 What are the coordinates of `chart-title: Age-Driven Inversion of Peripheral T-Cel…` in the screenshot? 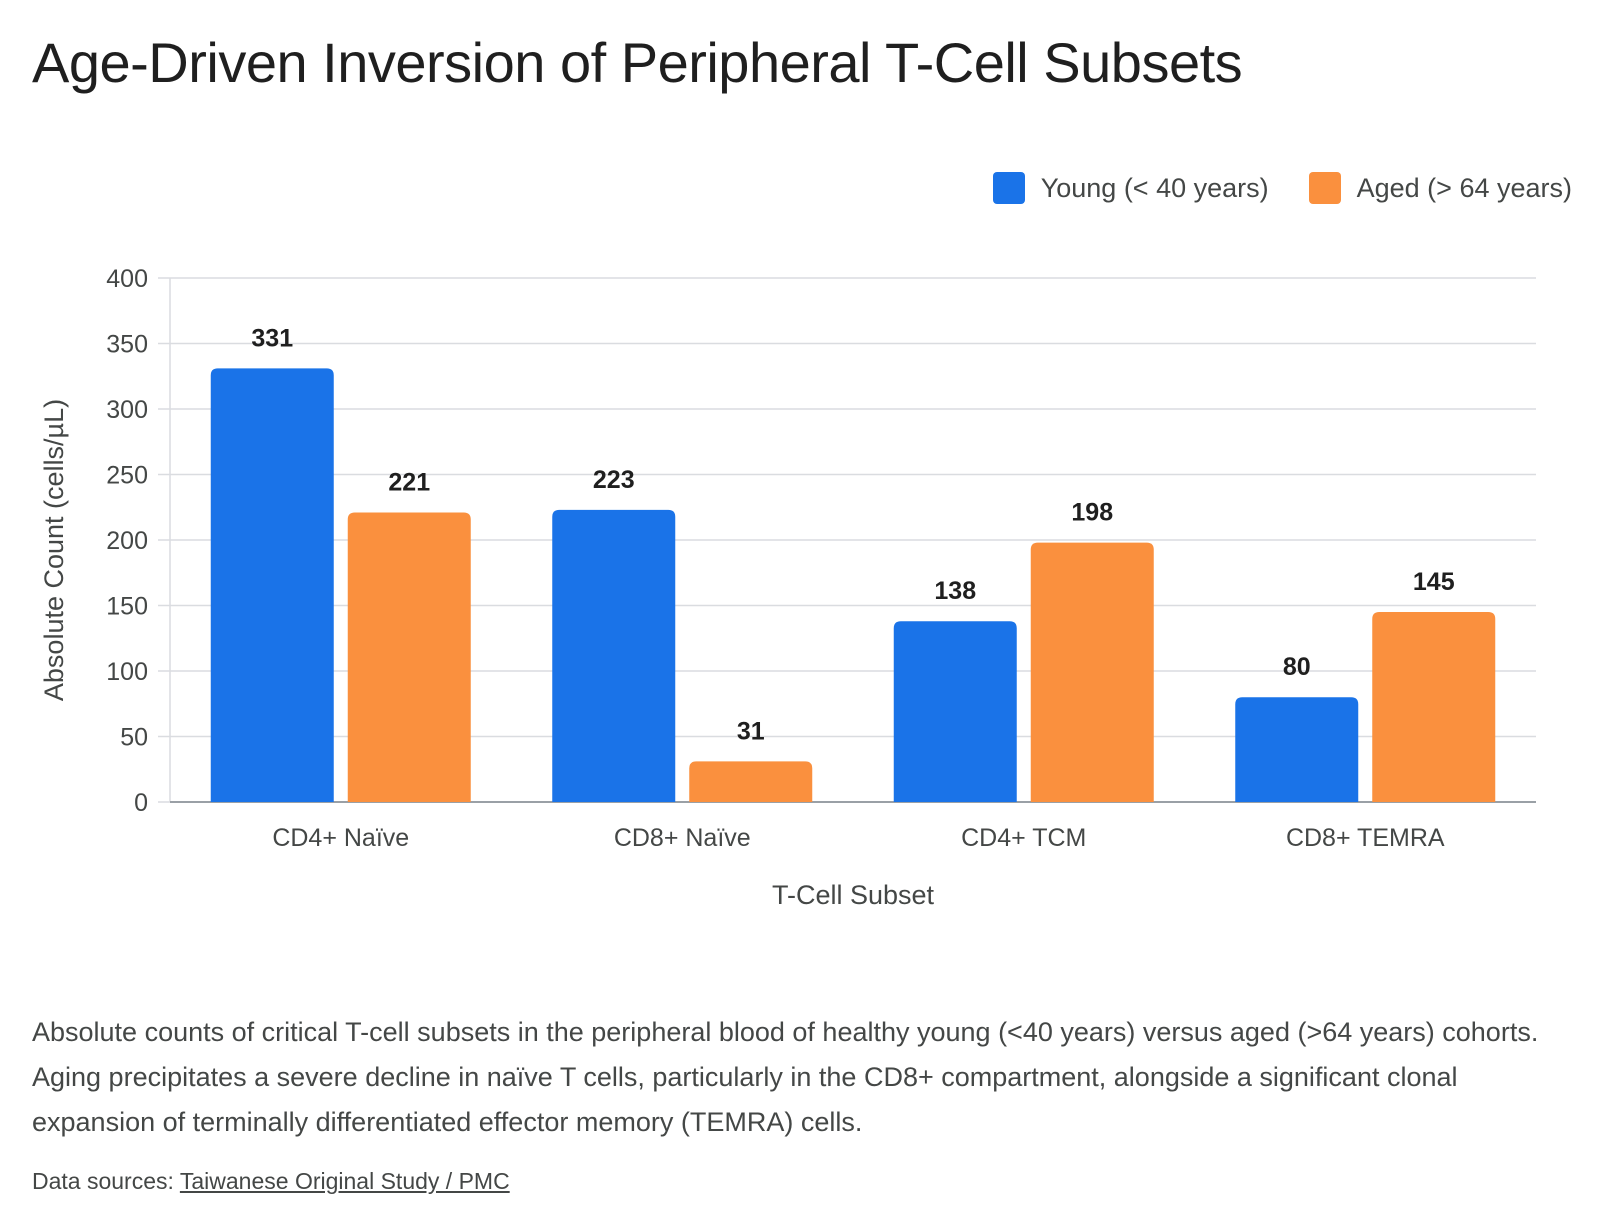 It's located at (637, 62).